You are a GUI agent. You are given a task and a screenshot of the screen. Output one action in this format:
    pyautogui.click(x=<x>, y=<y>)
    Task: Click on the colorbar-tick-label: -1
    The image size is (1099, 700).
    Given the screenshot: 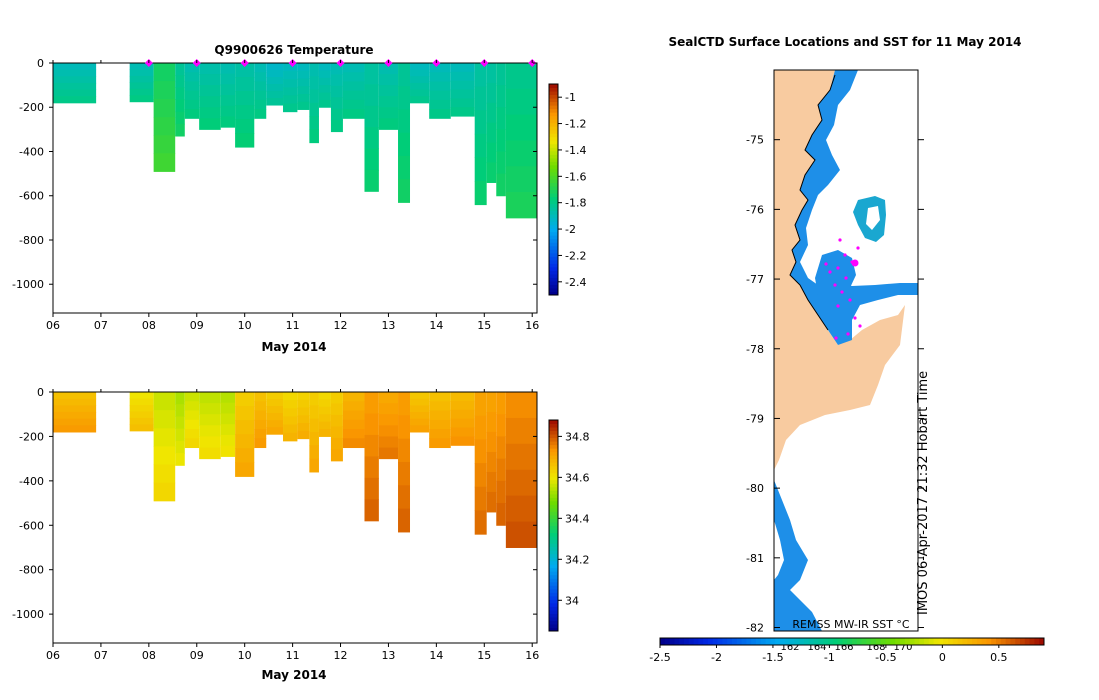 What is the action you would take?
    pyautogui.click(x=570, y=97)
    